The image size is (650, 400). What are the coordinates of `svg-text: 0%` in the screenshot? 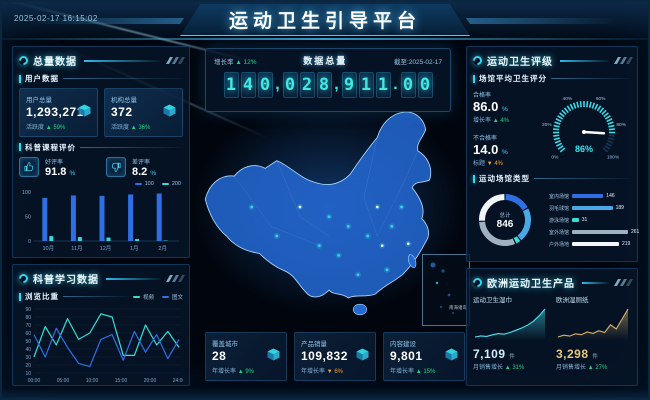 It's located at (556, 157).